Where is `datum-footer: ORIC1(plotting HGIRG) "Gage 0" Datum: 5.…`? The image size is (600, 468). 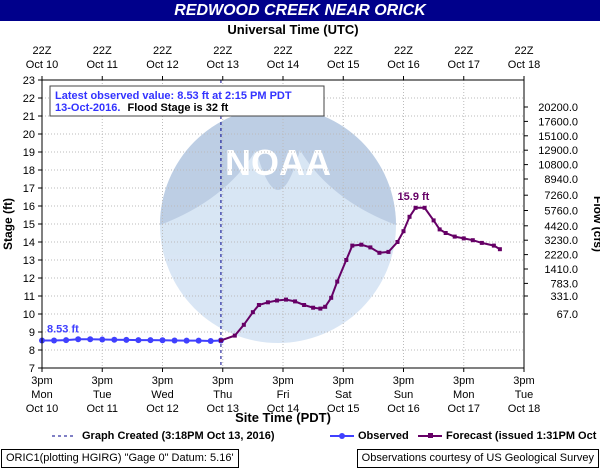
datum-footer: ORIC1(plotting HGIRG) "Gage 0" Datum: 5.… is located at coordinates (120, 458).